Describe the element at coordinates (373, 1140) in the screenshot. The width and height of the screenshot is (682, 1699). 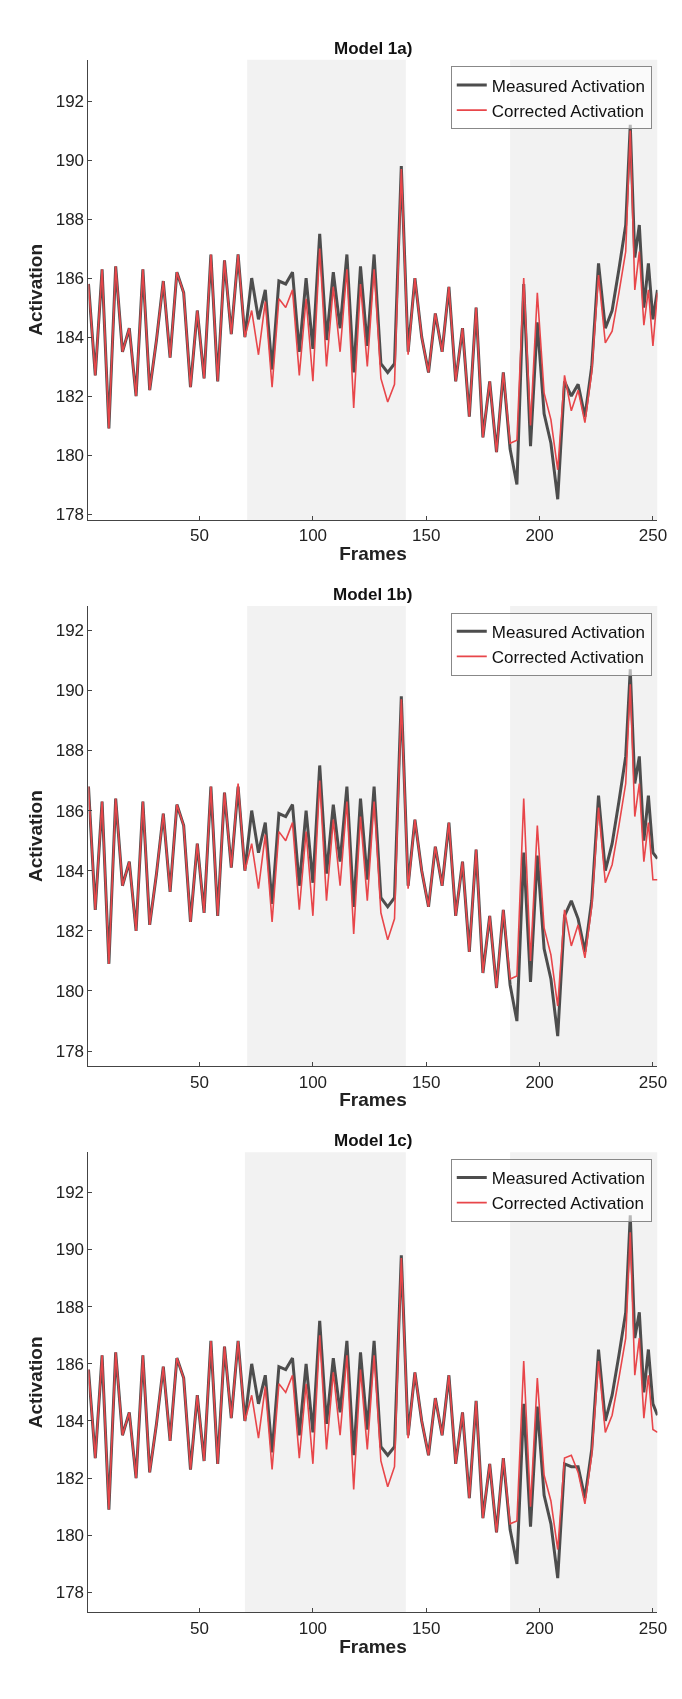
I see `chart-title: Model 1c)` at that location.